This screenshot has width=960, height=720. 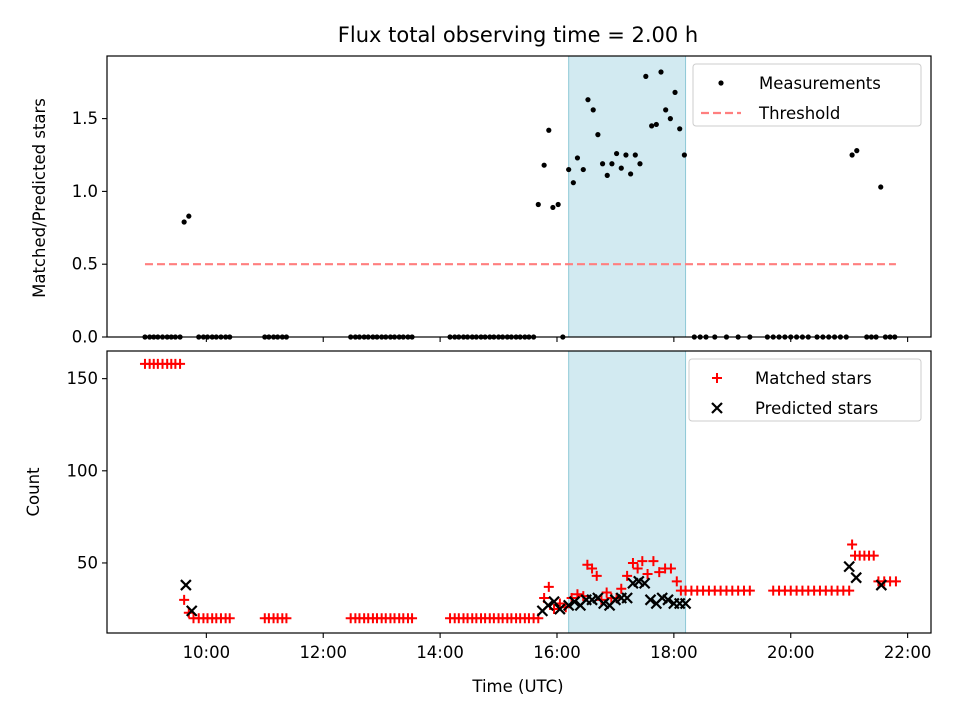 What do you see at coordinates (207, 652) in the screenshot?
I see `x-tick-label: 10:00` at bounding box center [207, 652].